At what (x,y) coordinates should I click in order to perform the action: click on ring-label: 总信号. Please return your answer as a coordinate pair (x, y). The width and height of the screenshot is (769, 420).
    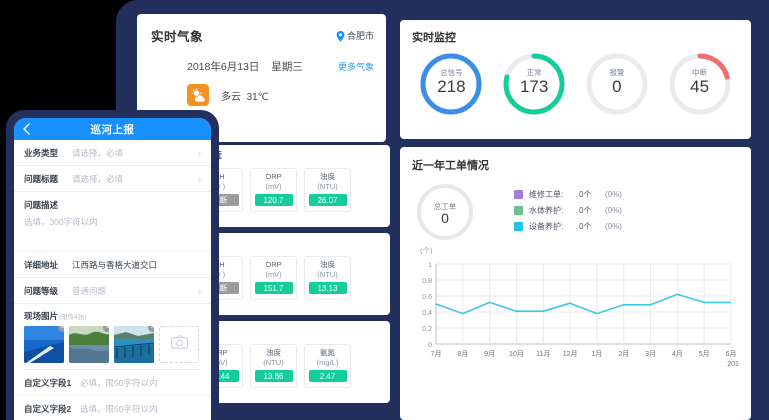
    Looking at the image, I should click on (451, 72).